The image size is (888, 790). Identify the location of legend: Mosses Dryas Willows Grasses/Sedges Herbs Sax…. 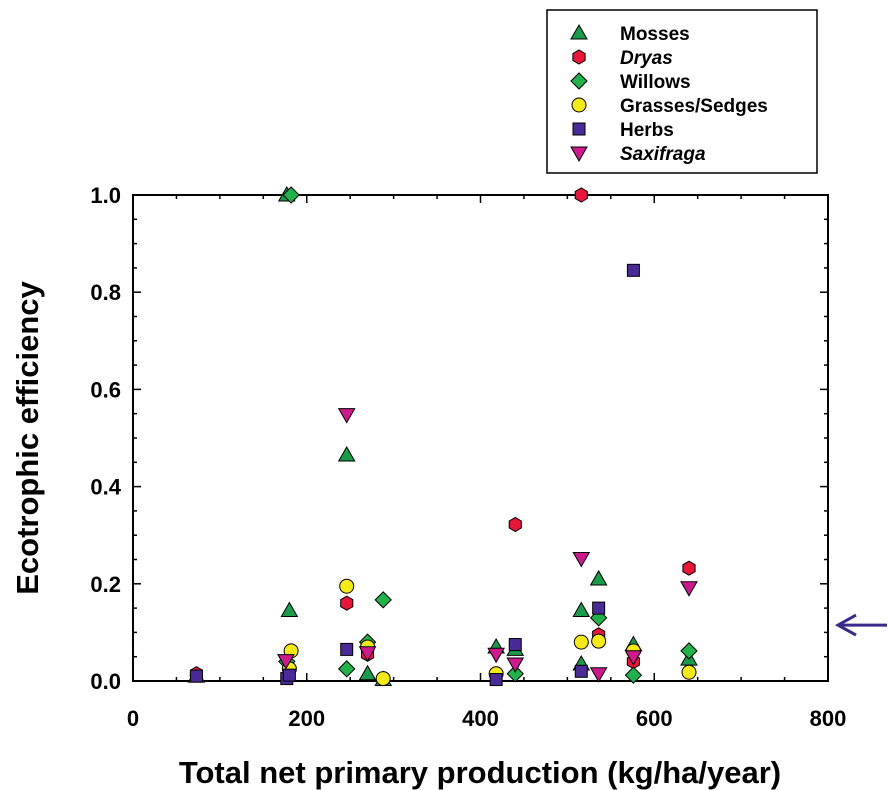
(682, 91).